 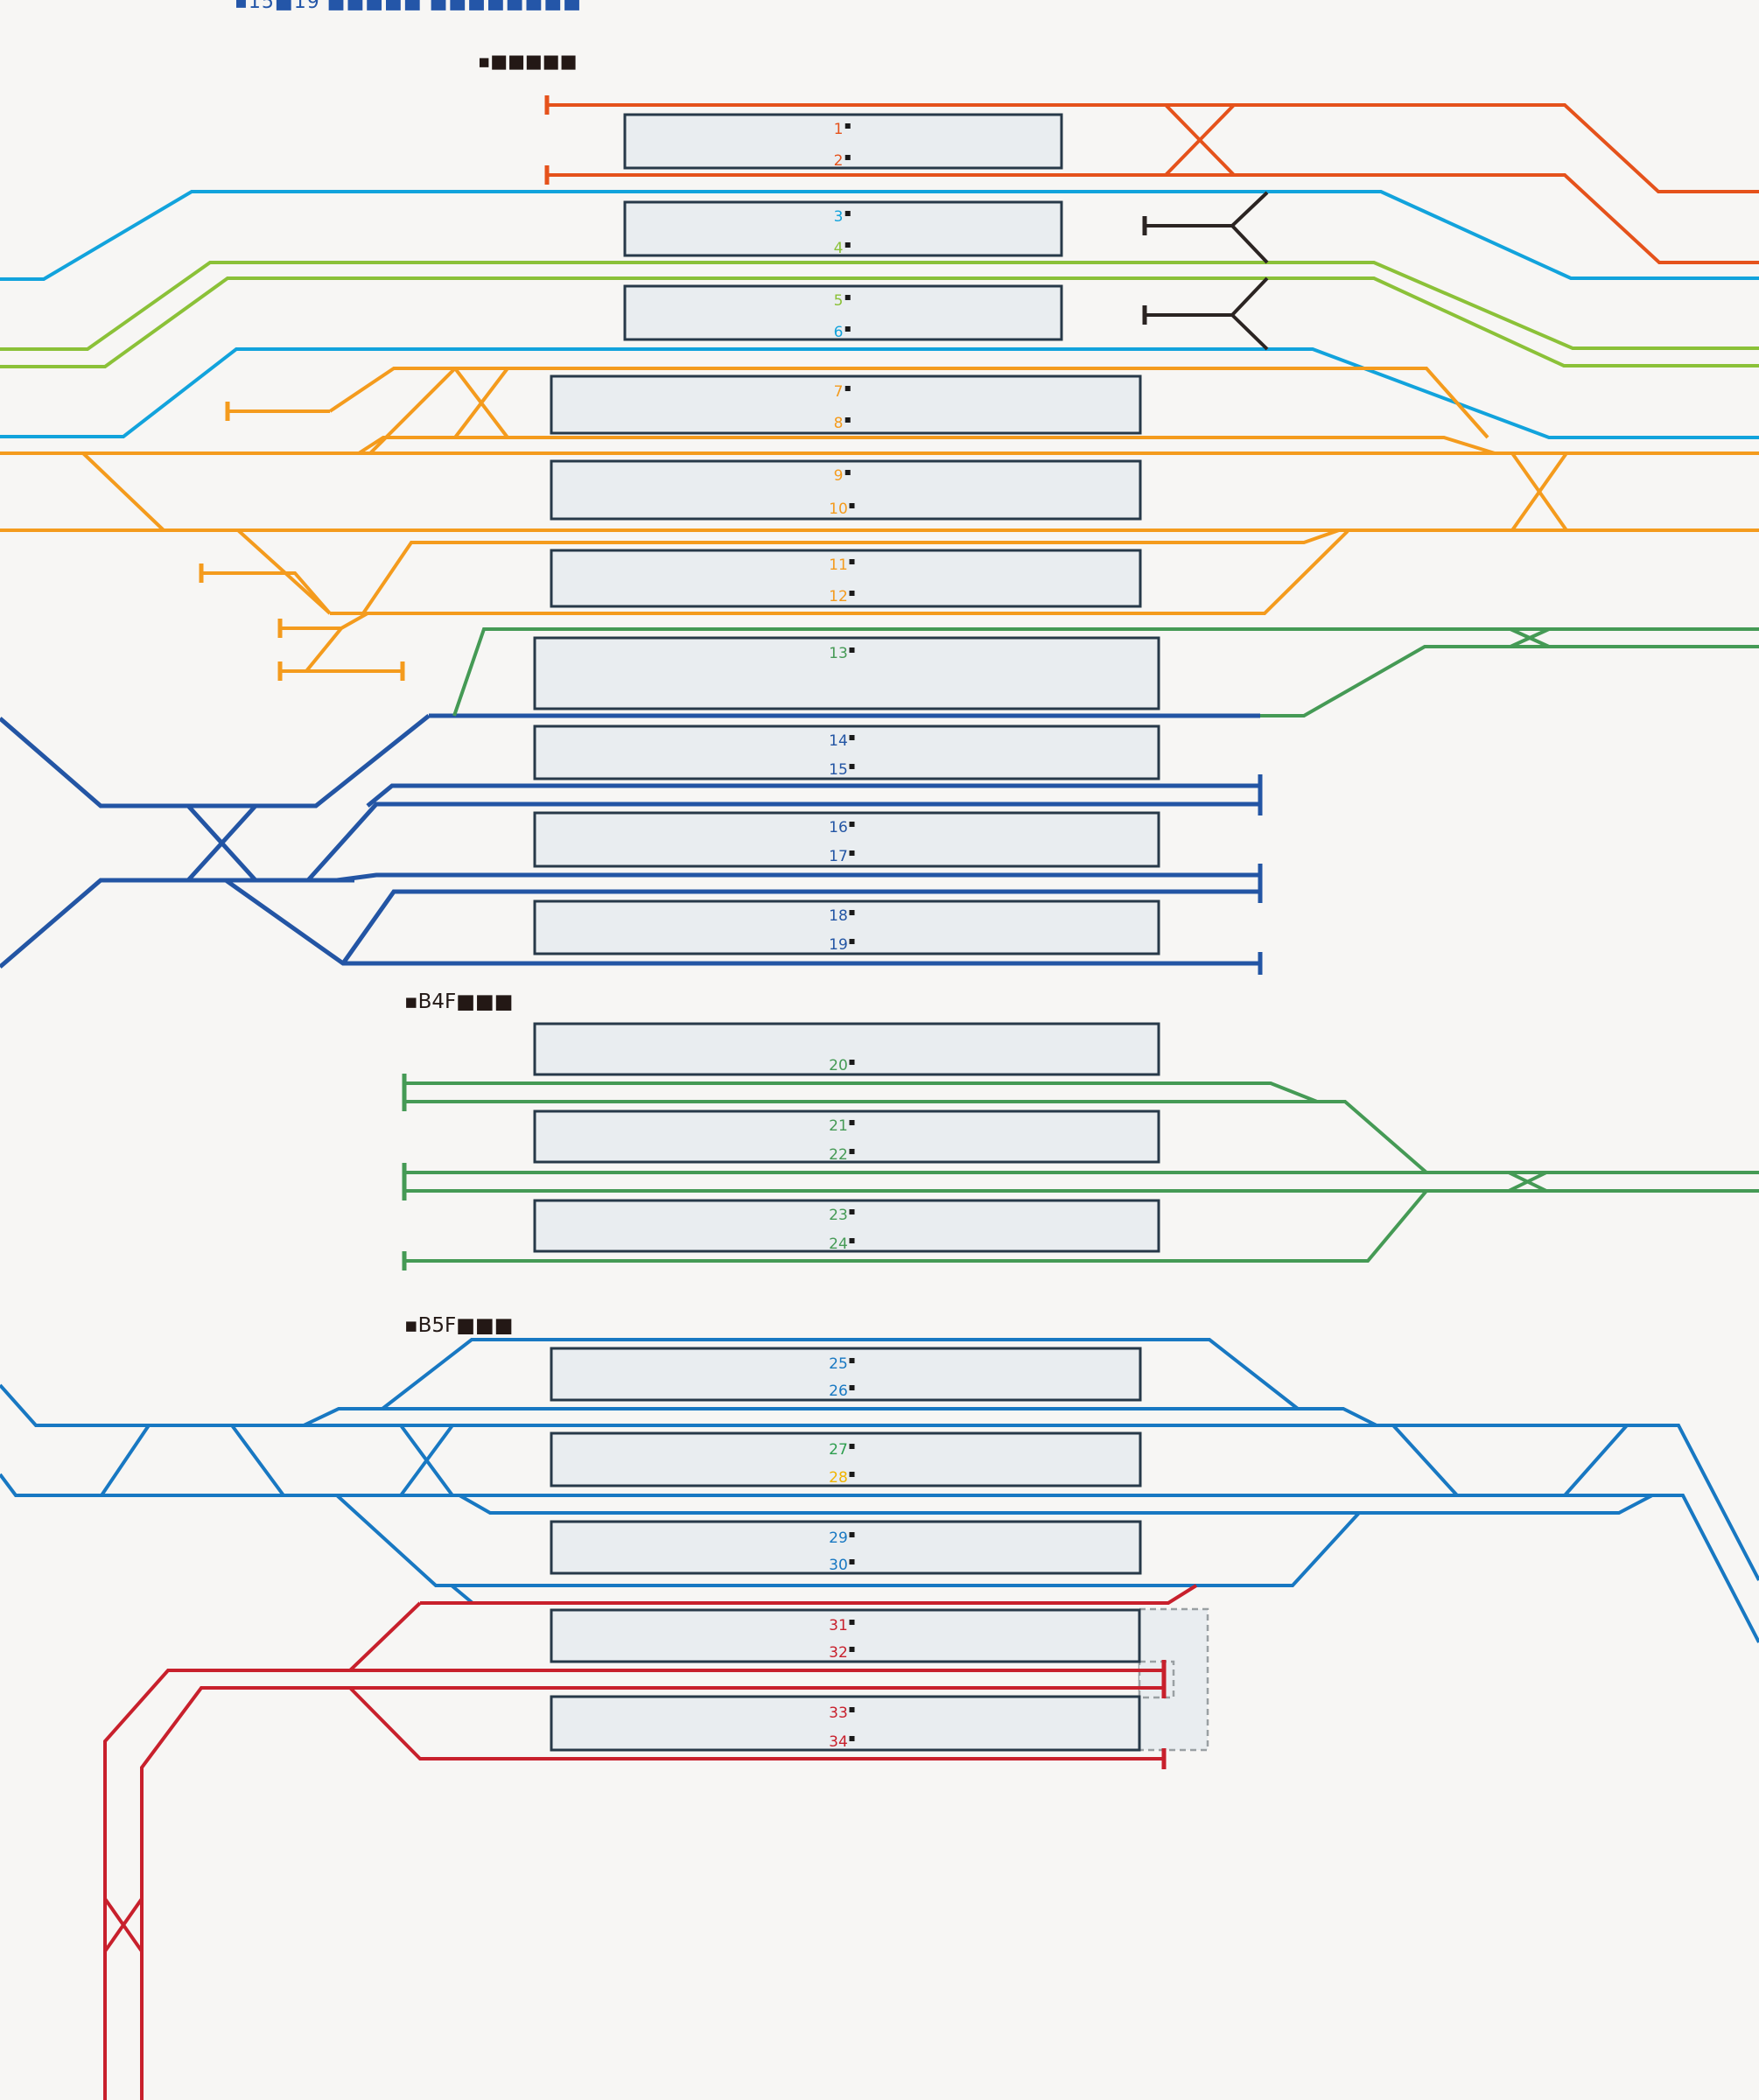 I want to click on platform-number: 3, so click(x=839, y=217).